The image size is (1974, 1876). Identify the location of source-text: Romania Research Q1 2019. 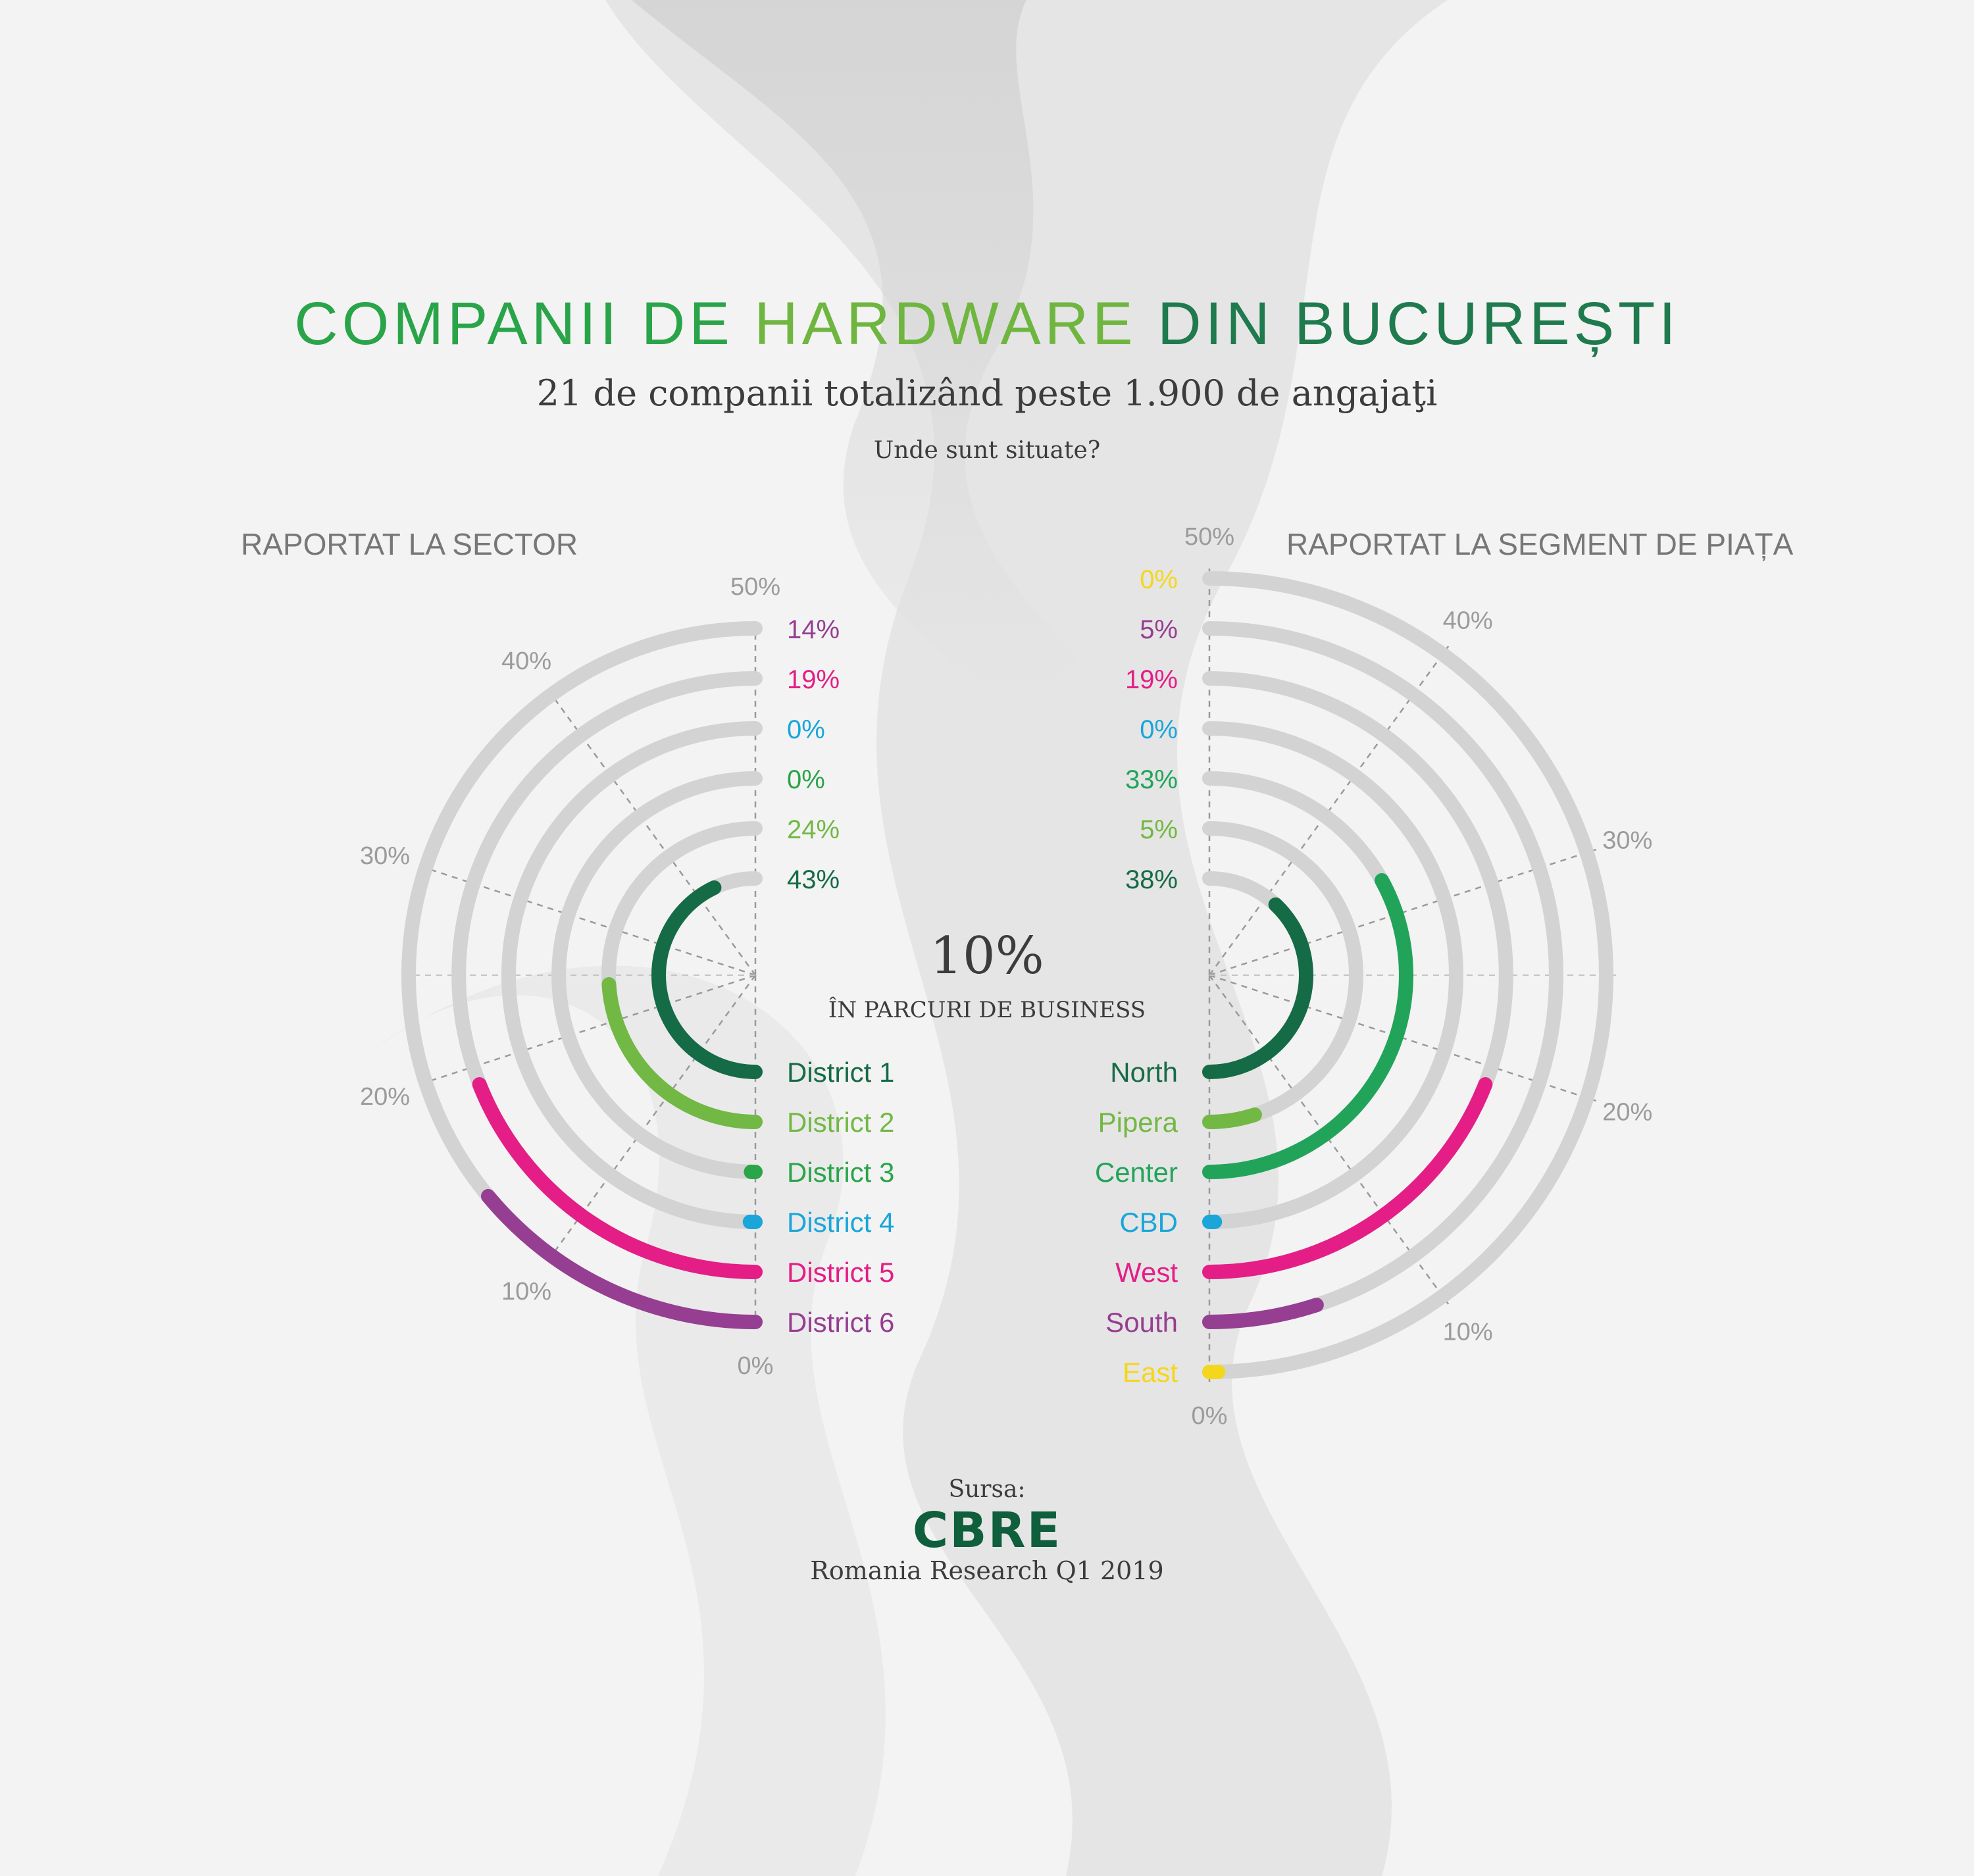
(987, 1570).